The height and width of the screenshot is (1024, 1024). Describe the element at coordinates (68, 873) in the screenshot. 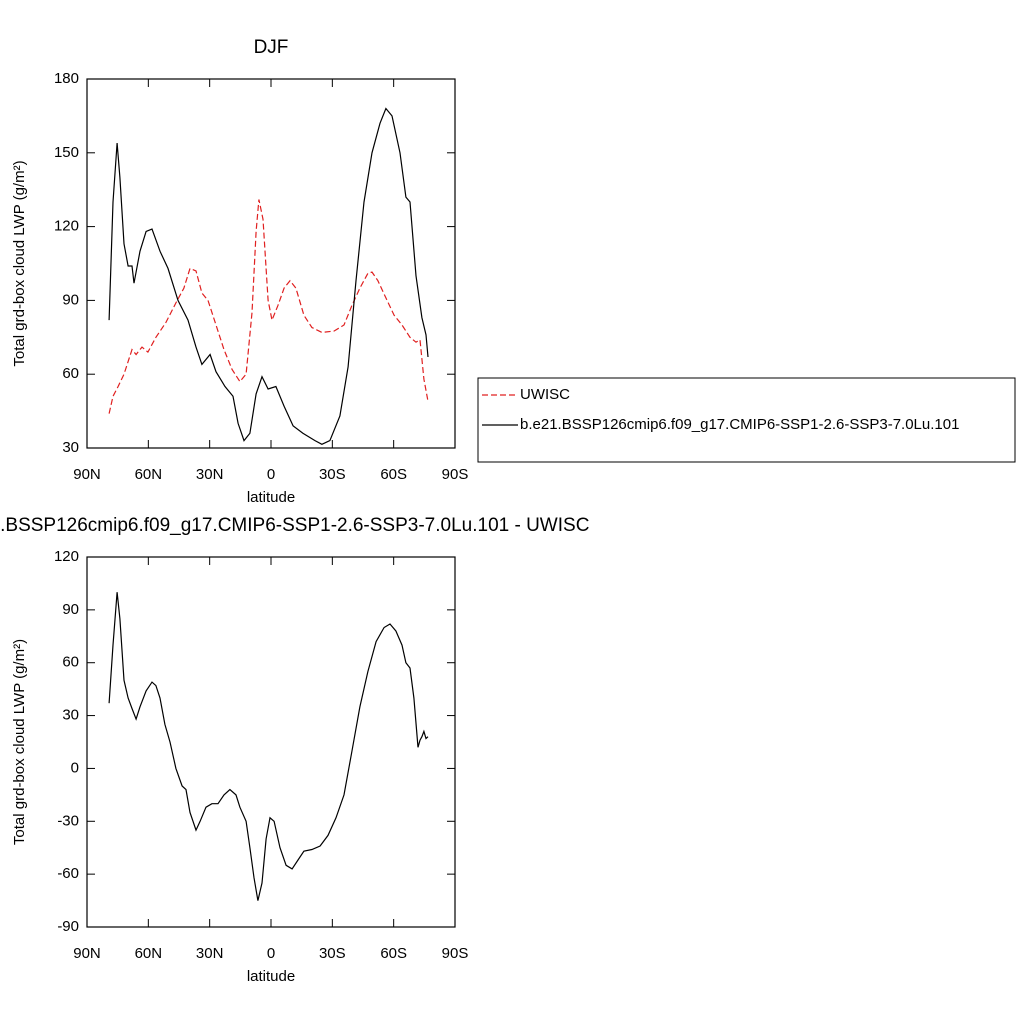

I see `y-tick-label: -60` at that location.